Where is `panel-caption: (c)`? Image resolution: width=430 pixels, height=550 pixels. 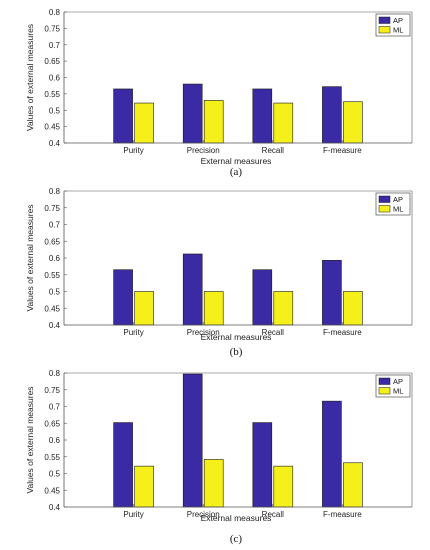 panel-caption: (c) is located at coordinates (236, 539).